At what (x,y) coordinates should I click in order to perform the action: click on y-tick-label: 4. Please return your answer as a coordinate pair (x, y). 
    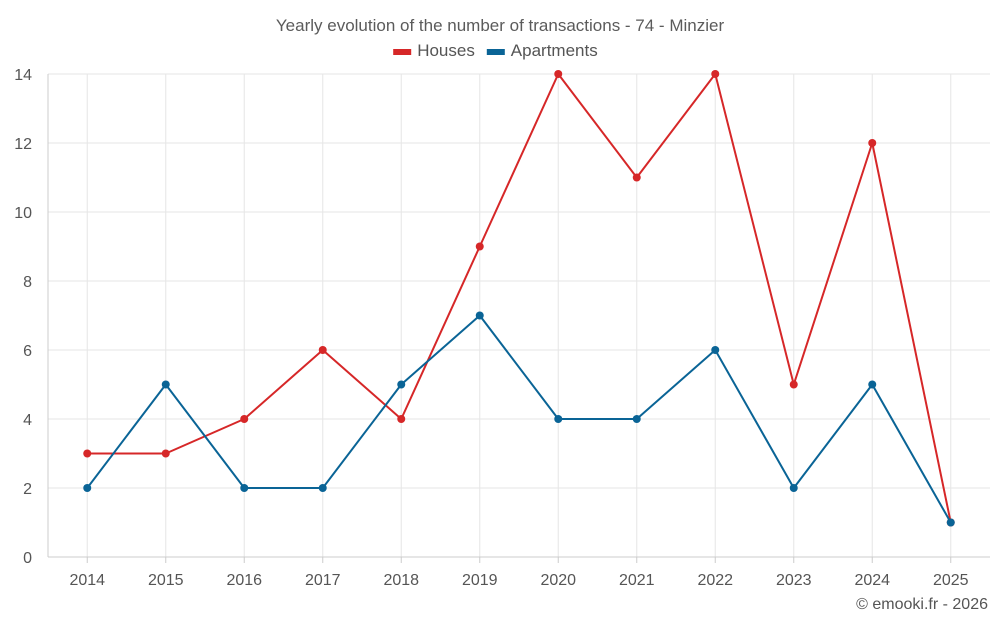
    Looking at the image, I should click on (27, 420).